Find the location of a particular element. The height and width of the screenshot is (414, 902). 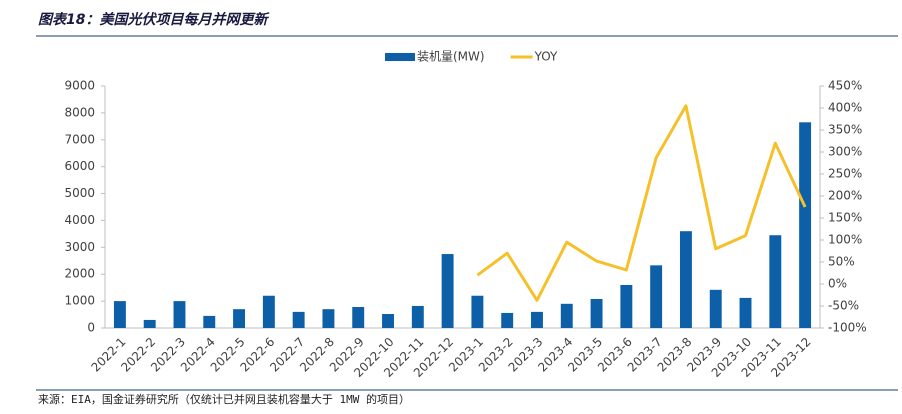

y2-tick-label: 300% is located at coordinates (845, 152).